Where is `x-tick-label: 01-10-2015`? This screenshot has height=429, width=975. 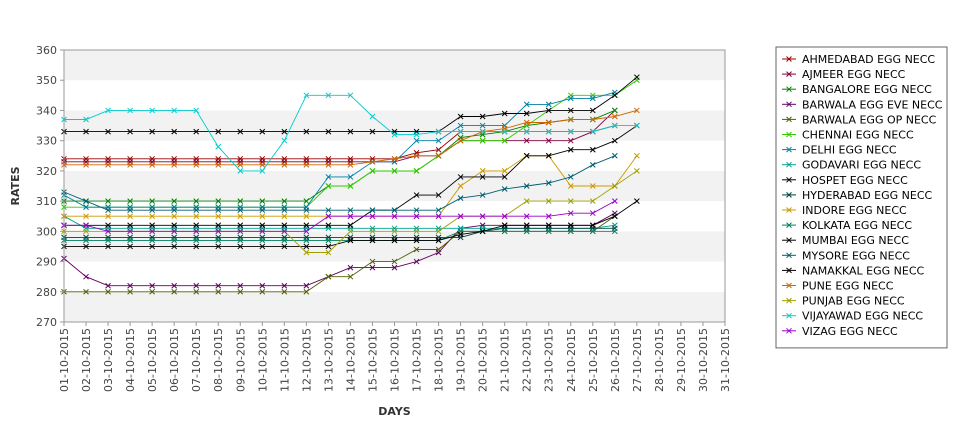
x-tick-label: 01-10-2015 is located at coordinates (64, 360).